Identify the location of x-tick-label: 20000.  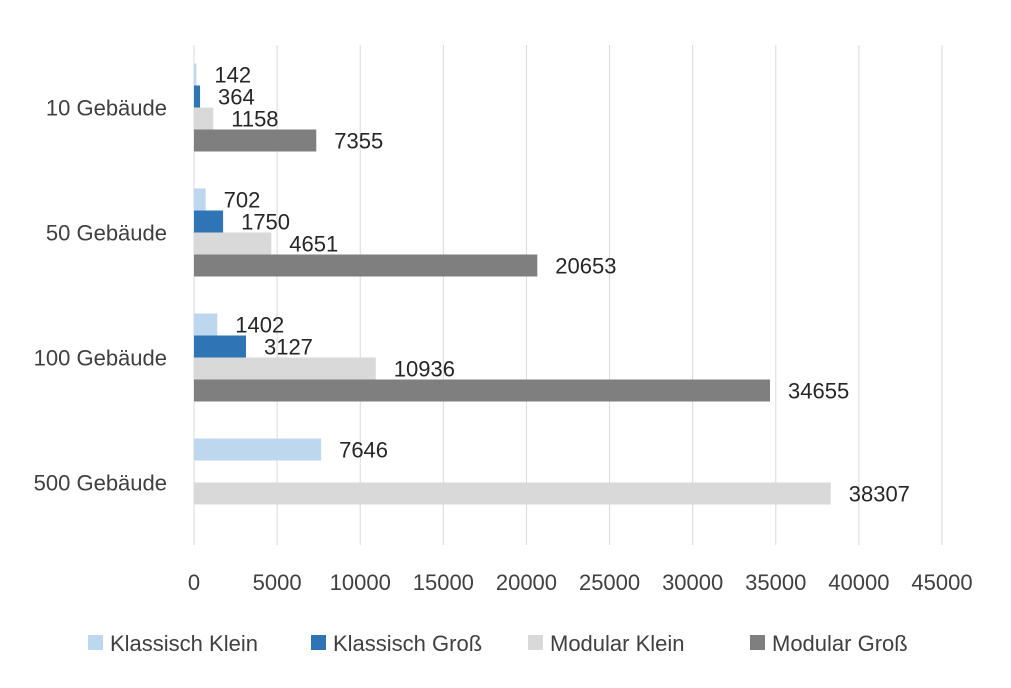
(526, 582).